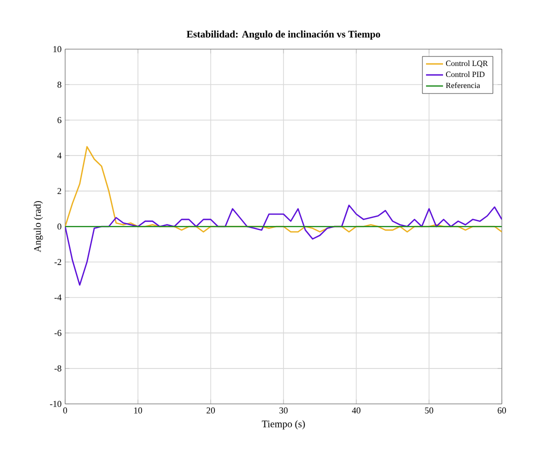  What do you see at coordinates (429, 410) in the screenshot?
I see `x-tick-label: 50` at bounding box center [429, 410].